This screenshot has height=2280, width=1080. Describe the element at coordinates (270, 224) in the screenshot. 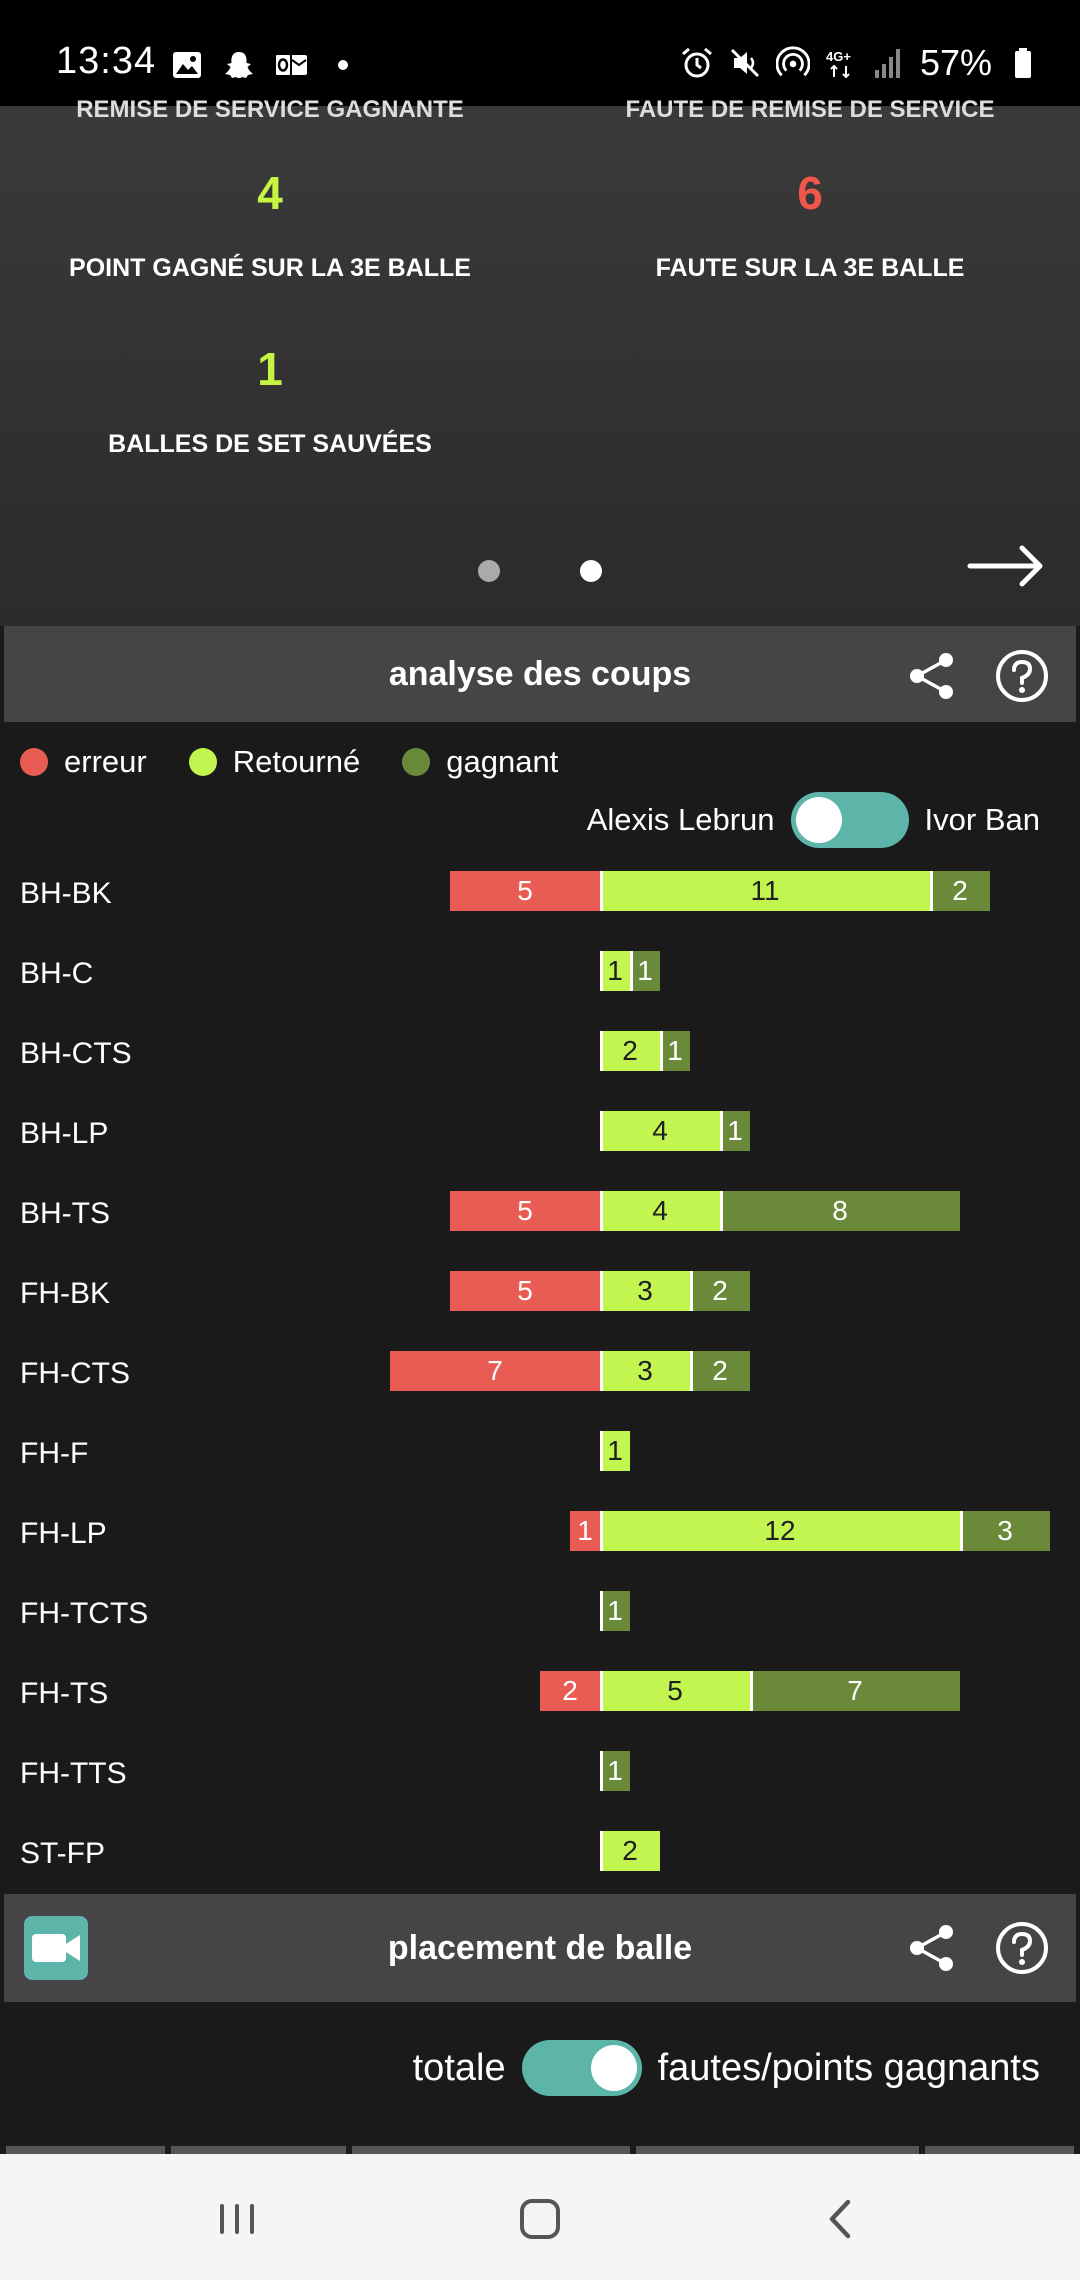

I see `stat-third-ball-won: 4 POINT GAGNÉ SUR LA 3E BALLE` at that location.